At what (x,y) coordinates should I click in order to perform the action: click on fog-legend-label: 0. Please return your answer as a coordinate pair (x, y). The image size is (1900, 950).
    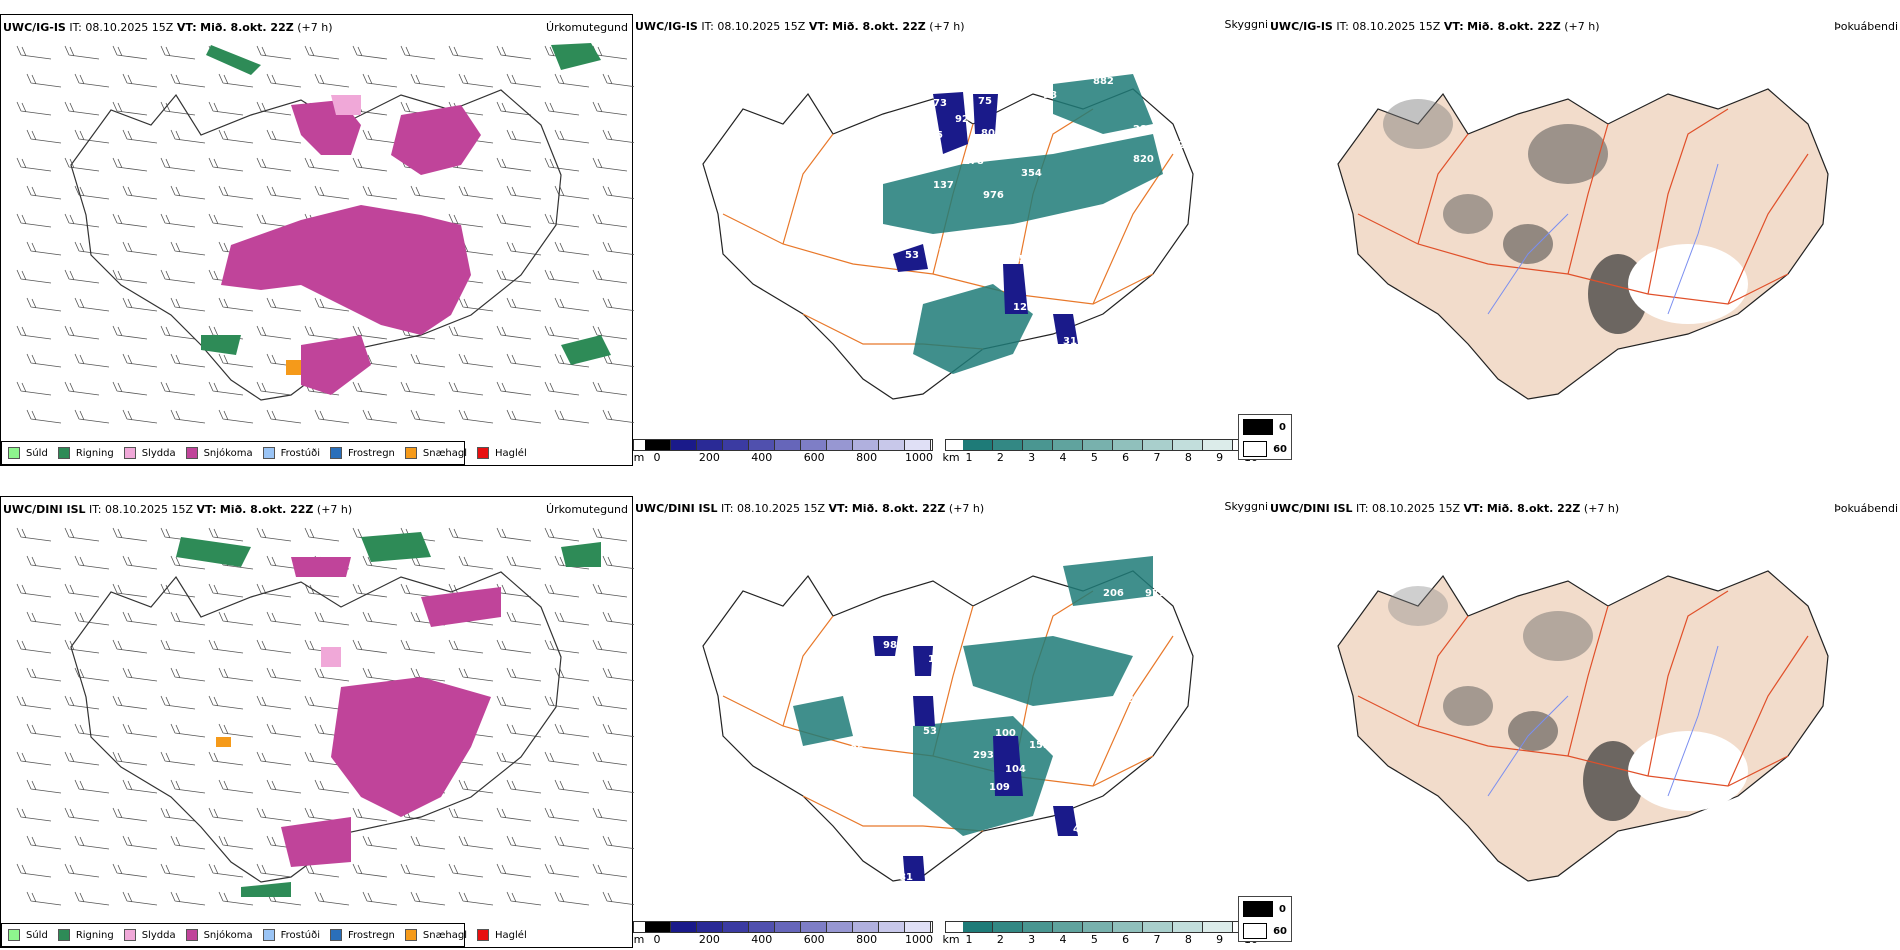
    Looking at the image, I should click on (1282, 909).